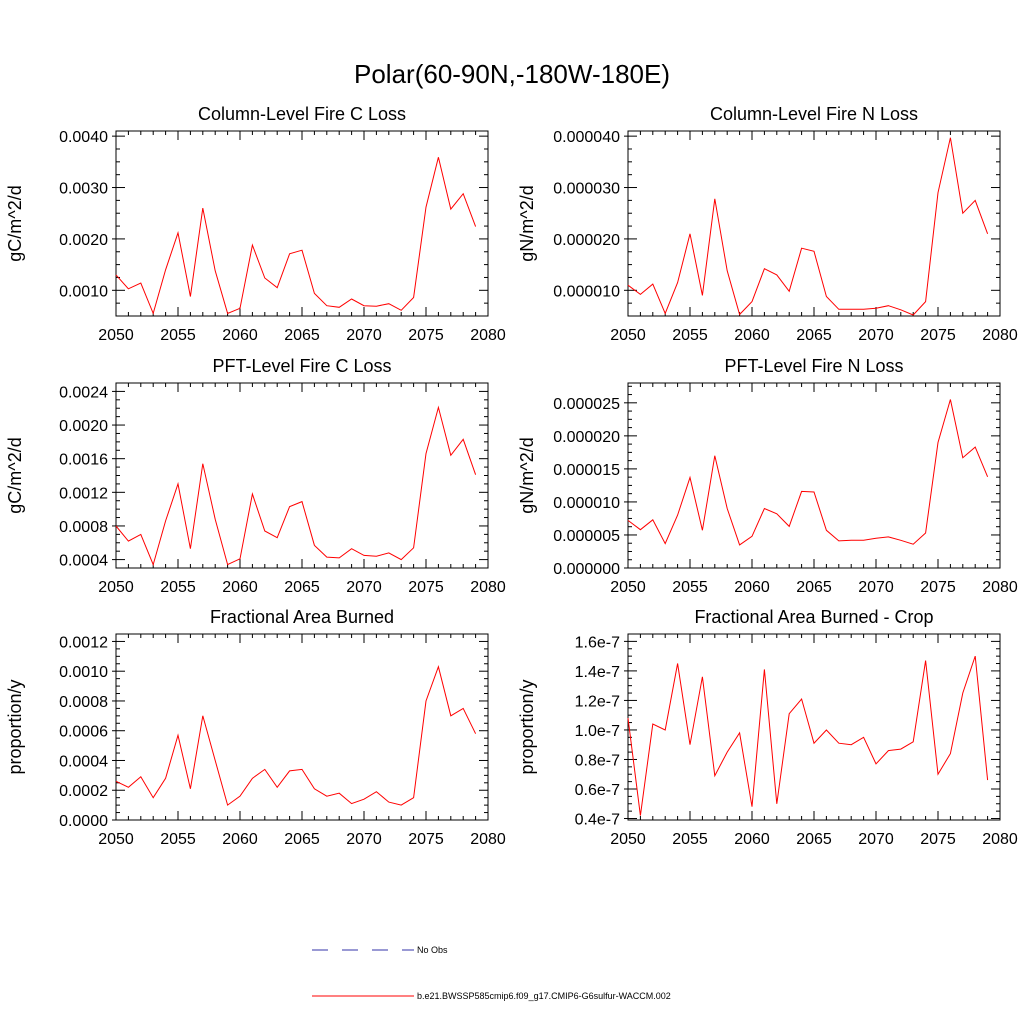 The height and width of the screenshot is (1024, 1024). I want to click on y-tick-label: 0.0016, so click(83, 460).